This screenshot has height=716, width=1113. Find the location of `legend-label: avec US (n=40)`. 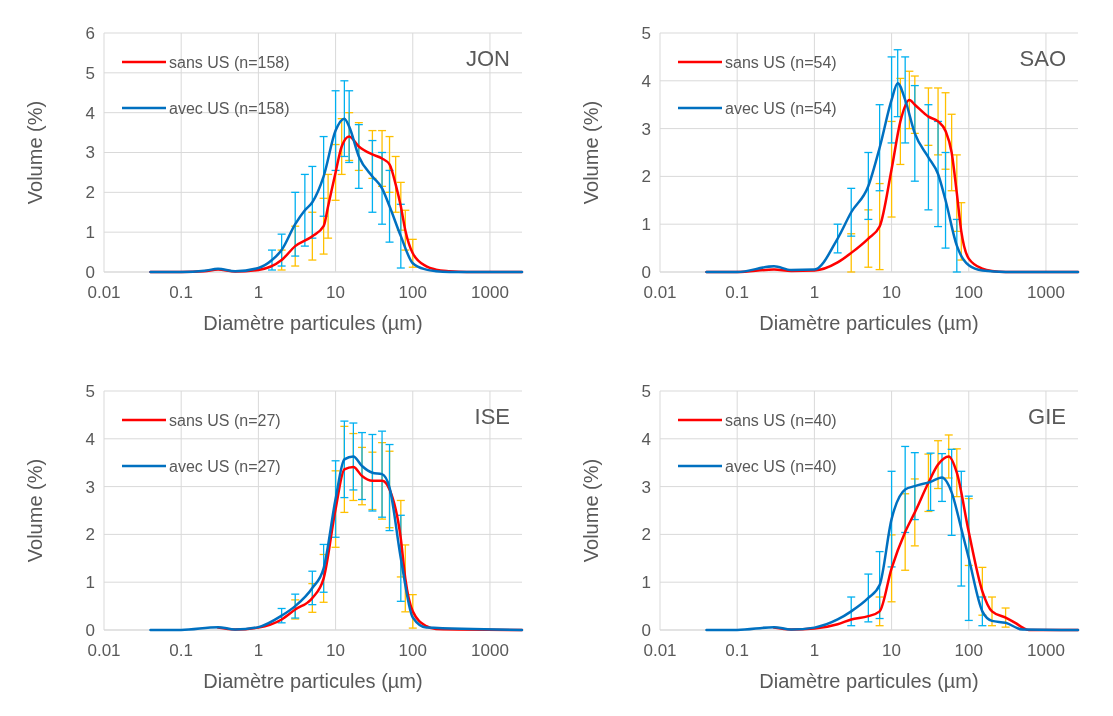

legend-label: avec US (n=40) is located at coordinates (781, 466).